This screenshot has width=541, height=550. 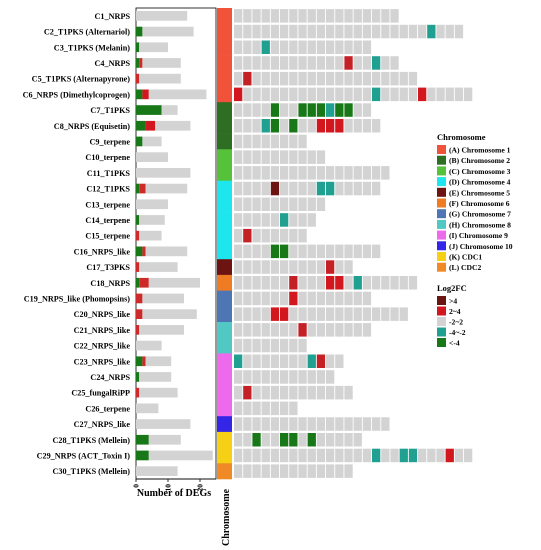 I want to click on cluster-label: C13_terpene, so click(x=107, y=204).